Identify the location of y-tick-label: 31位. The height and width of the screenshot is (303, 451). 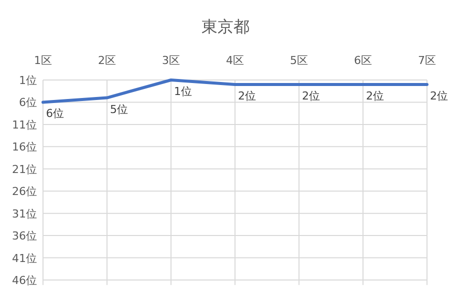
(24, 213).